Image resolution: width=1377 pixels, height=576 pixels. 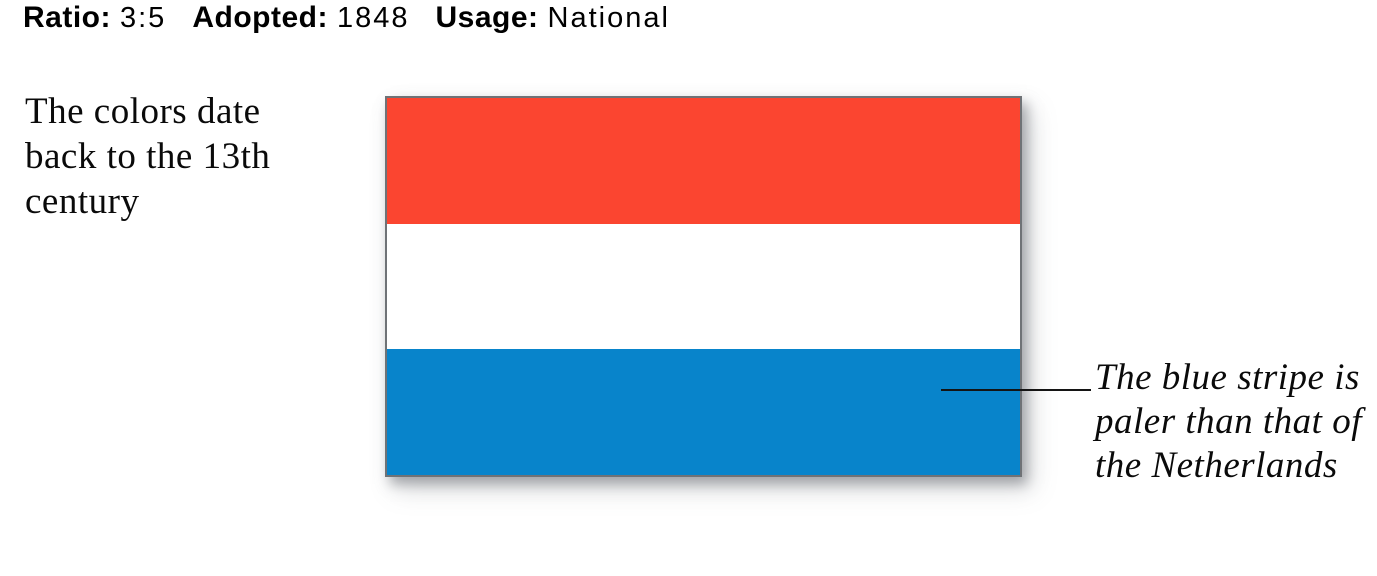 What do you see at coordinates (373, 18) in the screenshot?
I see `adopted-value: 1848` at bounding box center [373, 18].